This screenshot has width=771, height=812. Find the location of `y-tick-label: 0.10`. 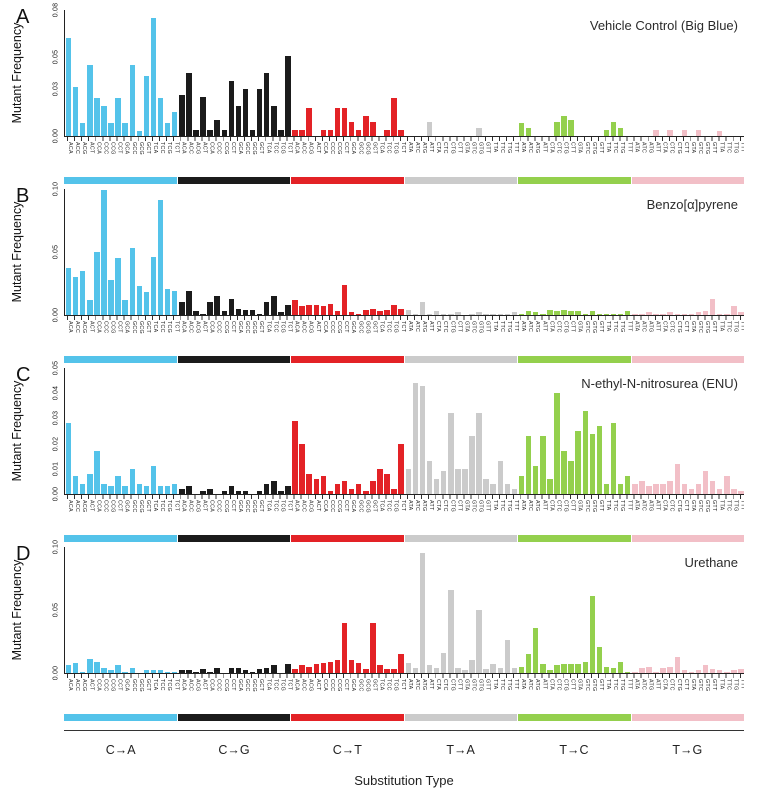

y-tick-label: 0.10 is located at coordinates (56, 547).